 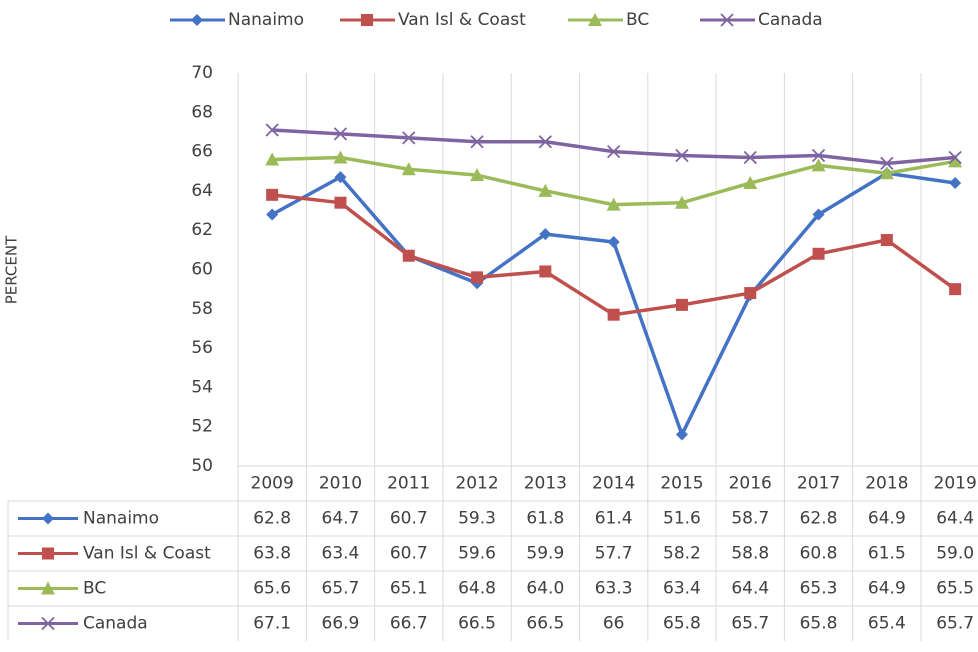 I want to click on table-value: 66.7, so click(x=409, y=624).